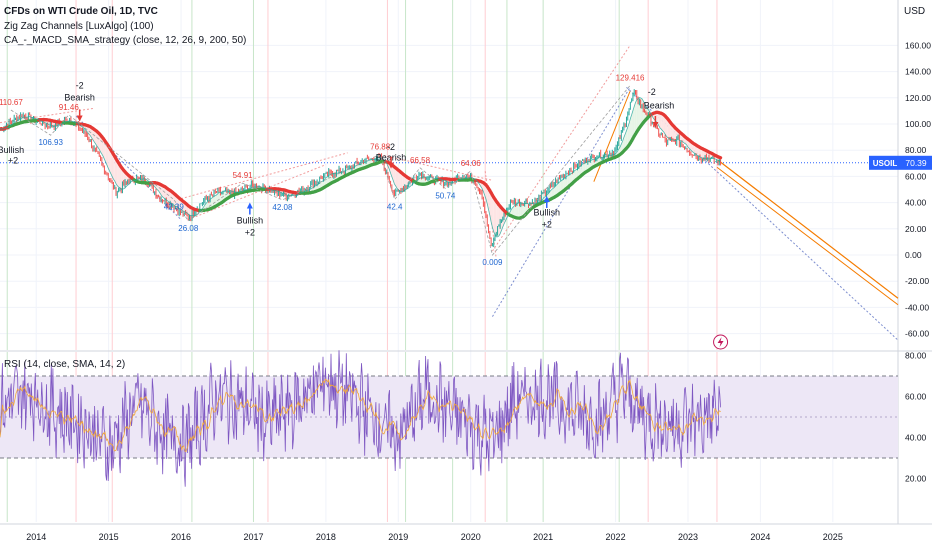 This screenshot has height=555, width=932. Describe the element at coordinates (917, 281) in the screenshot. I see `price-axis-label: -20.00` at that location.